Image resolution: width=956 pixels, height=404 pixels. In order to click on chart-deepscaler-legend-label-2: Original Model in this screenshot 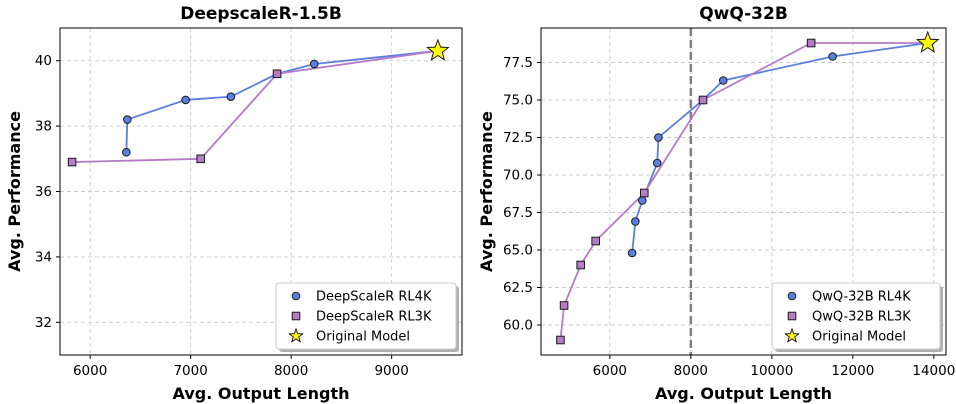, I will do `click(363, 337)`.